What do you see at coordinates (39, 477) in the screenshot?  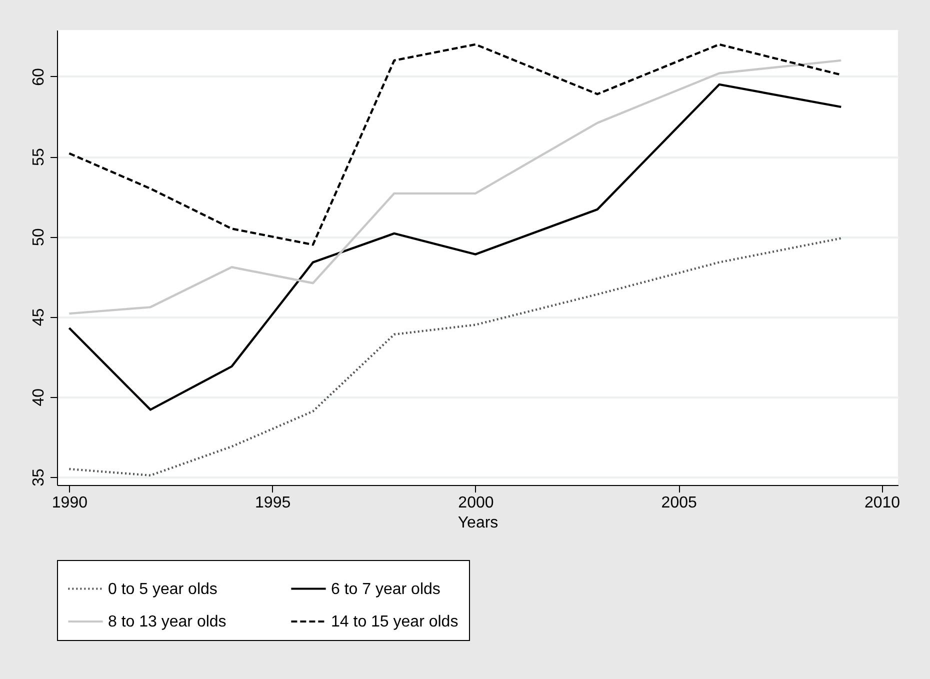 I see `y-tick-label: 35` at bounding box center [39, 477].